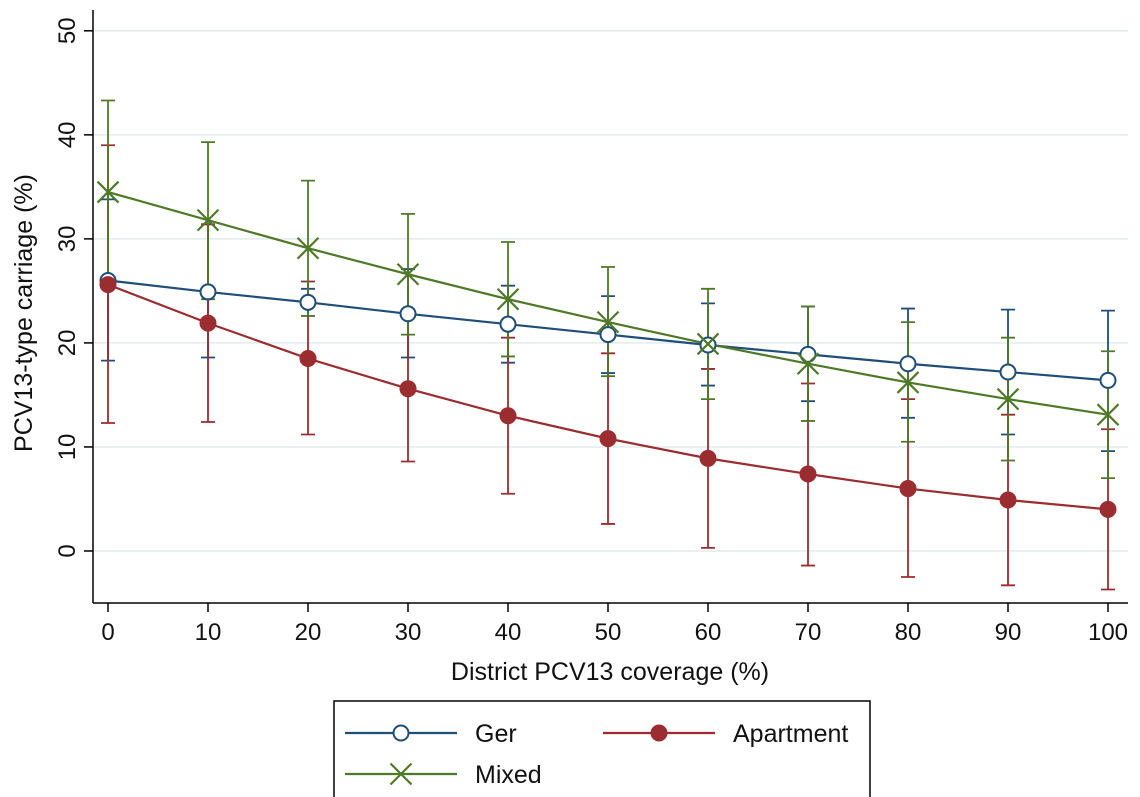  Describe the element at coordinates (107, 632) in the screenshot. I see `x-tick-label: 0` at that location.